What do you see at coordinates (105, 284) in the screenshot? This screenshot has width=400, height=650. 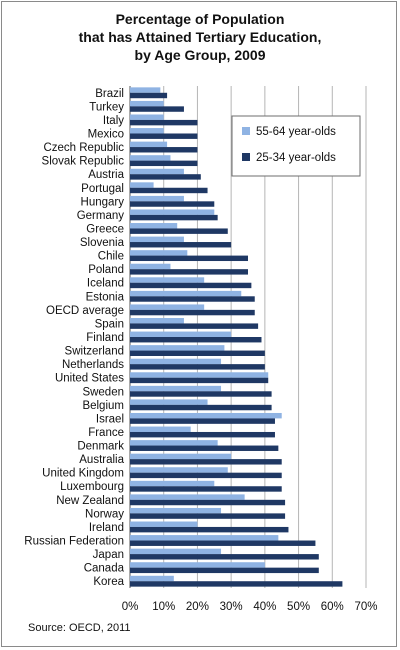 I see `category-label: Iceland` at bounding box center [105, 284].